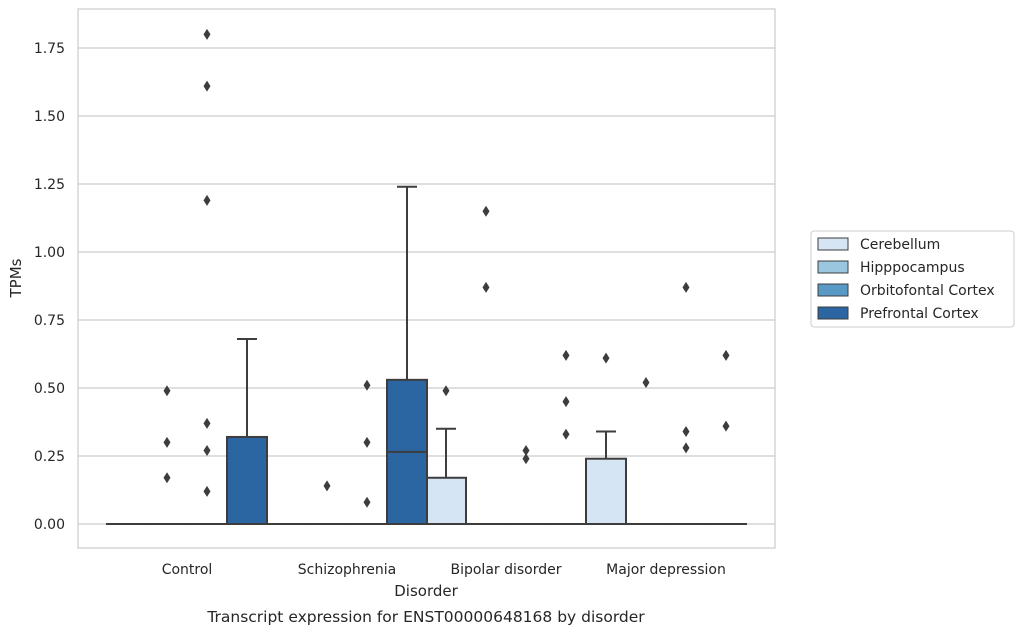 The height and width of the screenshot is (634, 1023). Describe the element at coordinates (49, 457) in the screenshot. I see `y-tick-label: 0.25` at that location.